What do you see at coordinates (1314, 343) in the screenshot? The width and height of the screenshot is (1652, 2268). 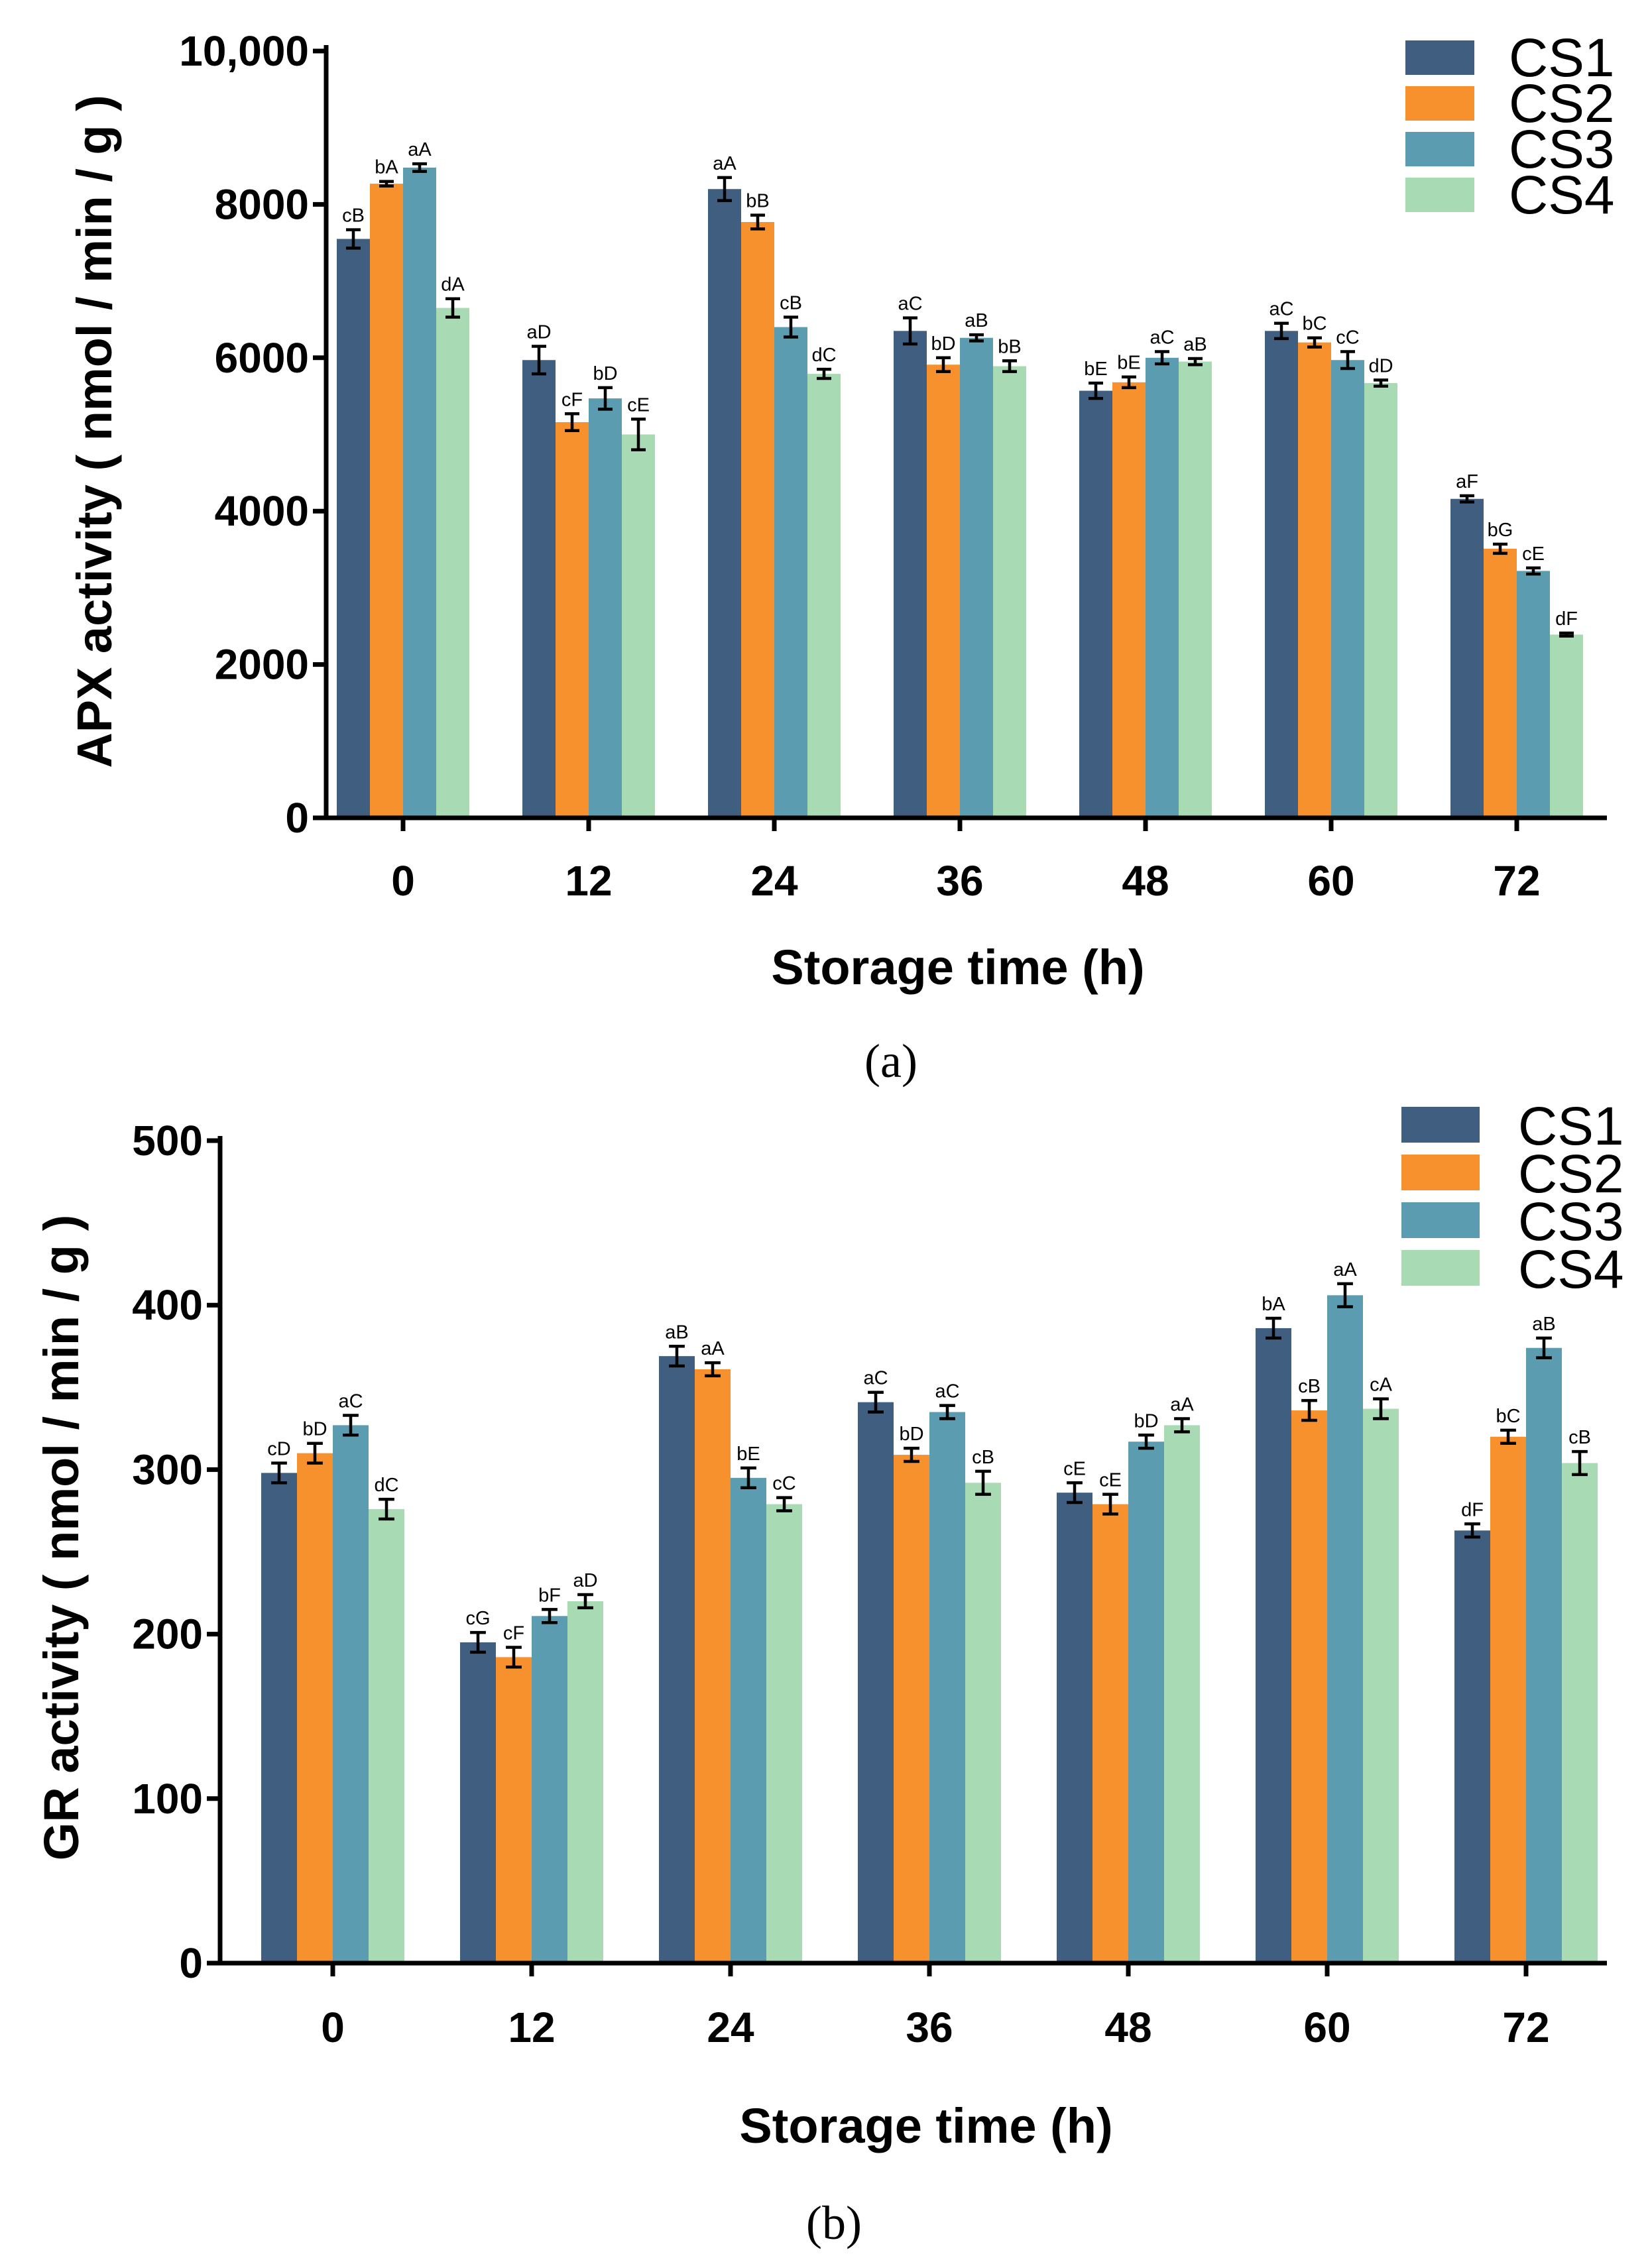 I see `error-bar-cs2-60-a` at bounding box center [1314, 343].